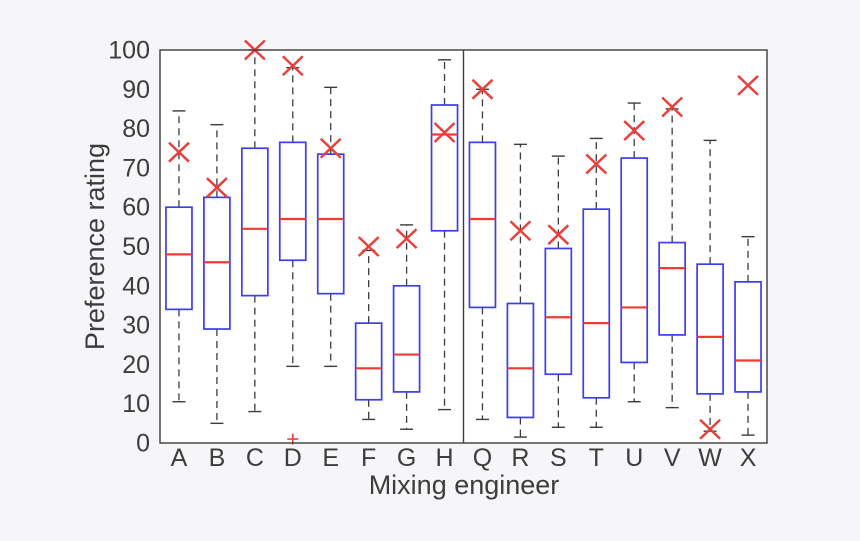 The width and height of the screenshot is (860, 541). What do you see at coordinates (368, 361) in the screenshot?
I see `iqr-box-F` at bounding box center [368, 361].